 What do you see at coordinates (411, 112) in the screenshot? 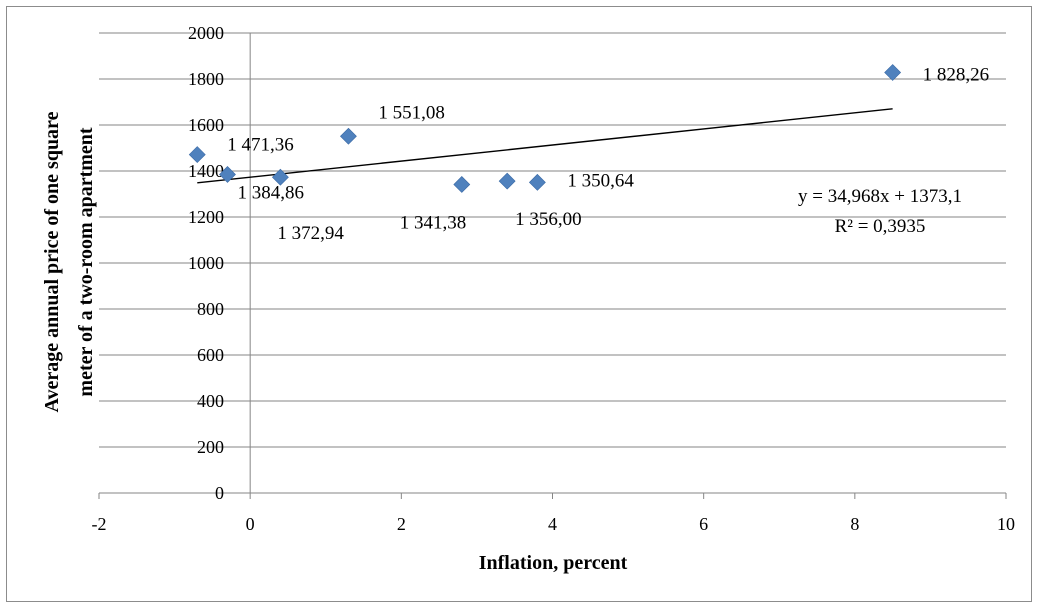
I see `data-label: 1 551,08` at bounding box center [411, 112].